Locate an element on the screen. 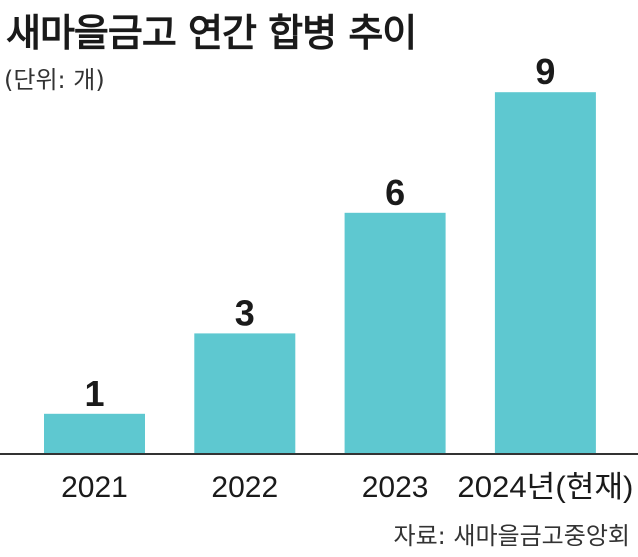  x-tick-label-4: 2024년(현재) is located at coordinates (545, 487).